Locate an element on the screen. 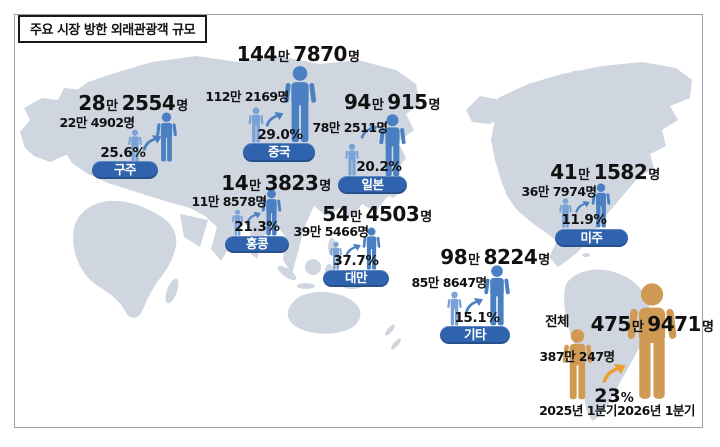  growth-percent: 11.9% is located at coordinates (584, 220).